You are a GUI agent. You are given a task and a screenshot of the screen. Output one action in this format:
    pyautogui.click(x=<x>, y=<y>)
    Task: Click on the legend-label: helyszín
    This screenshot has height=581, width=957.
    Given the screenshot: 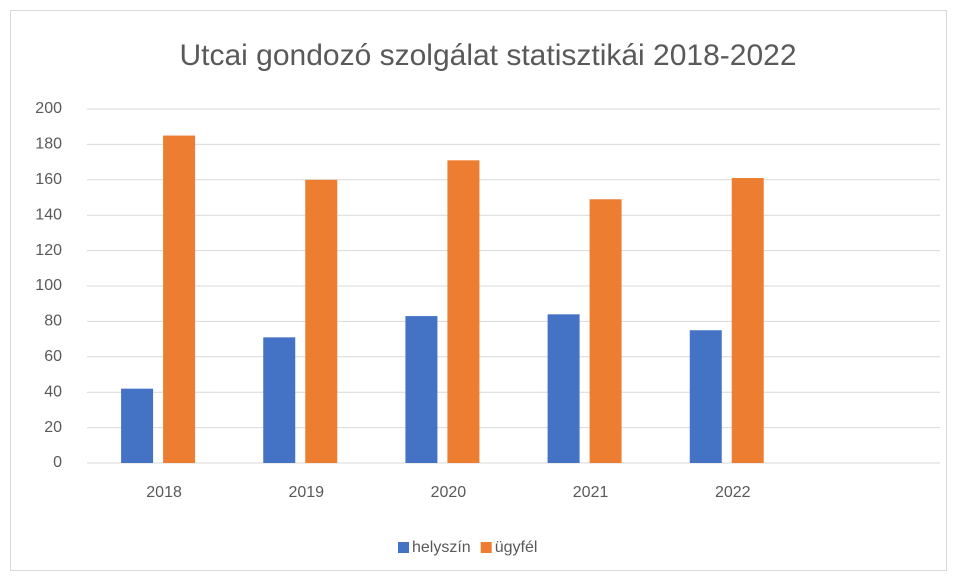 What is the action you would take?
    pyautogui.click(x=441, y=547)
    